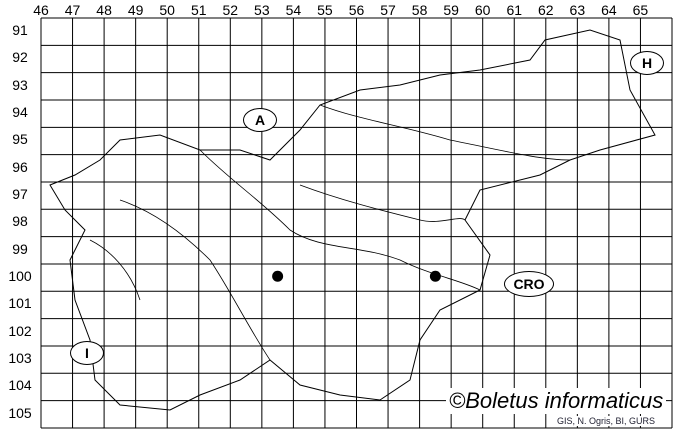 Image resolution: width=680 pixels, height=436 pixels. What do you see at coordinates (20, 385) in the screenshot?
I see `row-label: 104` at bounding box center [20, 385].